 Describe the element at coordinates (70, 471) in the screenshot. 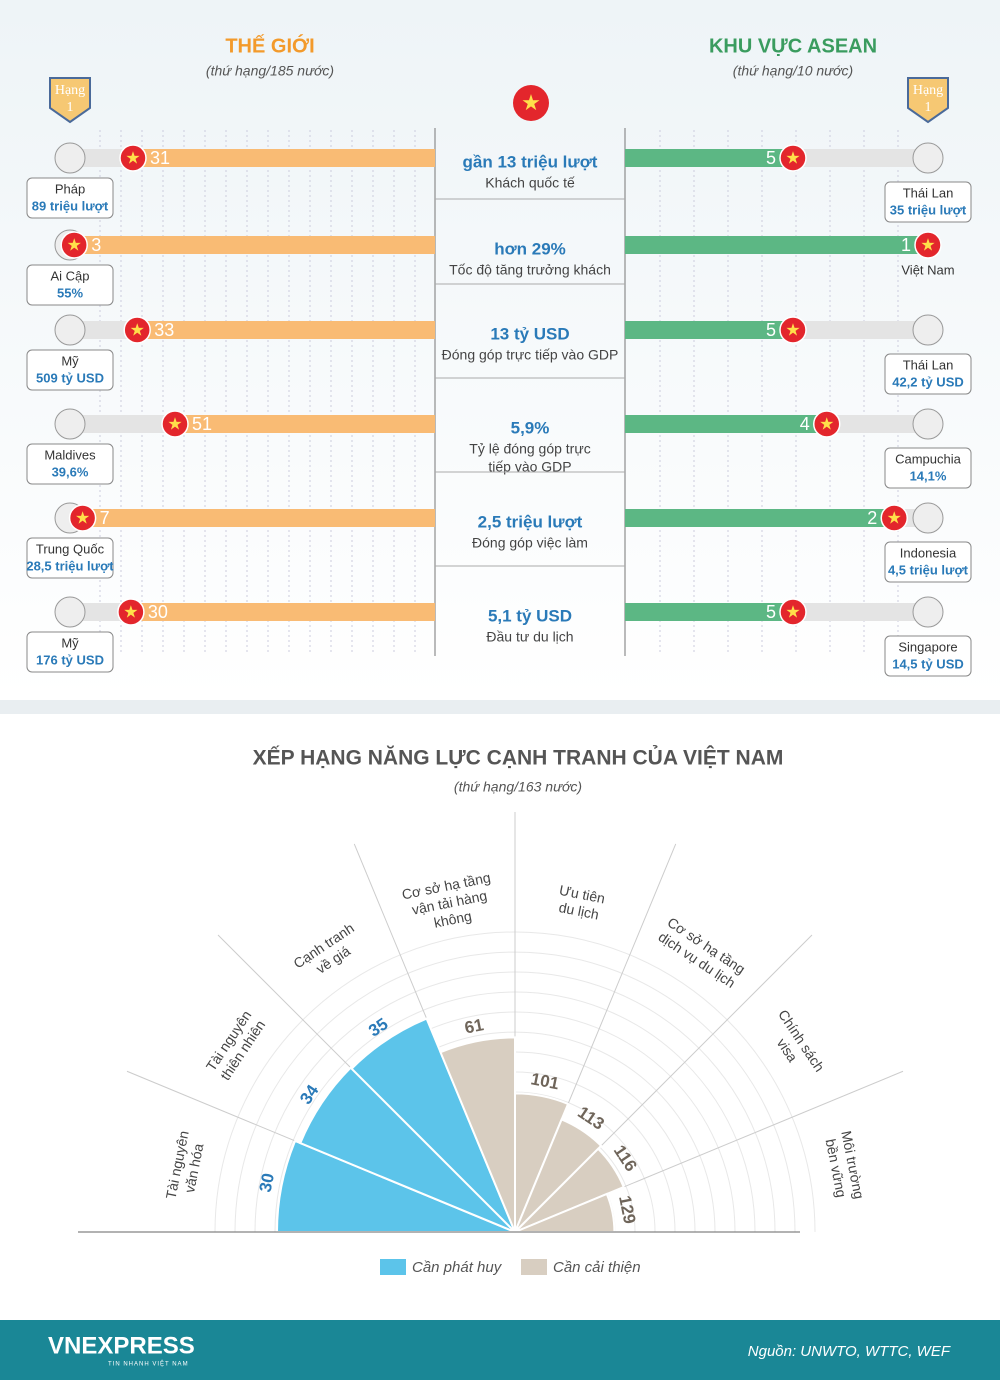

I see `country-value: 39,6%` at that location.